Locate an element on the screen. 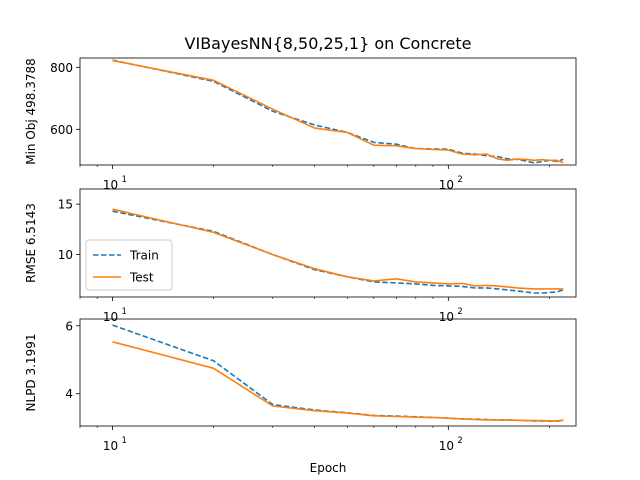 This screenshot has height=480, width=640. y-tick-label: 600 is located at coordinates (61, 130).